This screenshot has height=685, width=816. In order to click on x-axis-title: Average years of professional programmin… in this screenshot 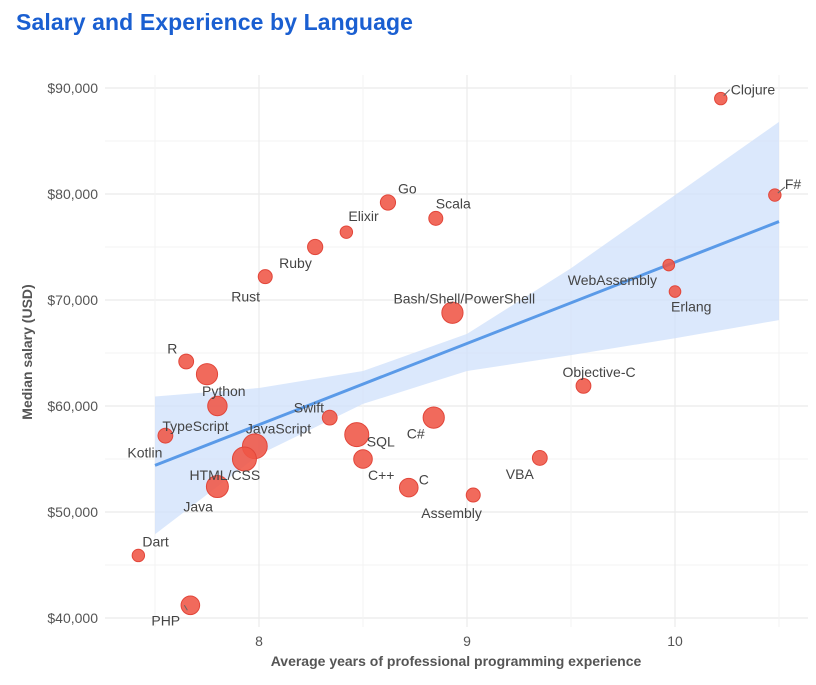, I will do `click(456, 661)`.